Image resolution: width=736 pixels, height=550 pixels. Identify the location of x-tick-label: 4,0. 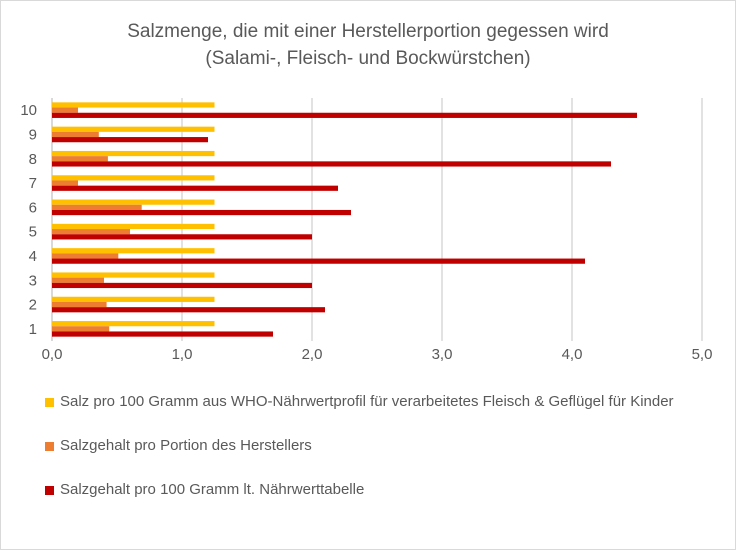
(572, 354).